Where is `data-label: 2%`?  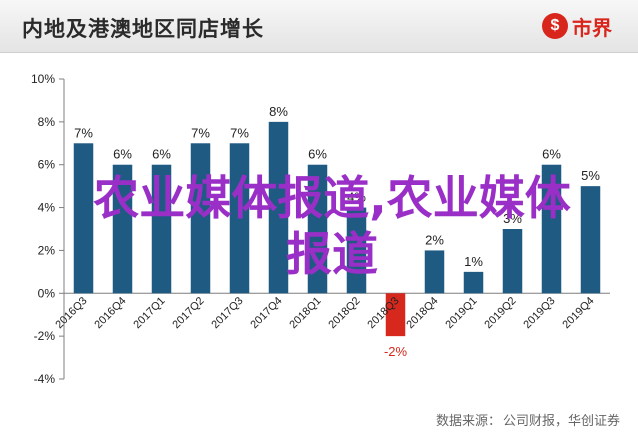
data-label: 2% is located at coordinates (434, 239).